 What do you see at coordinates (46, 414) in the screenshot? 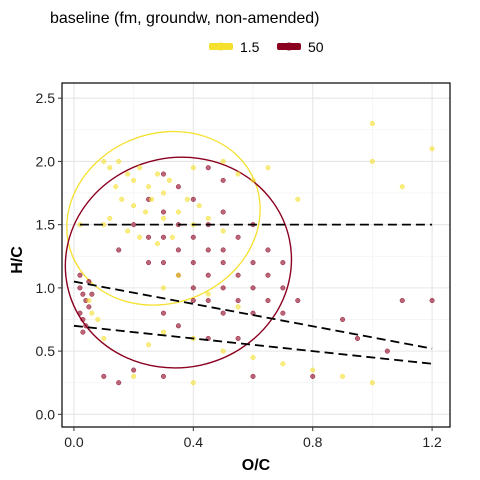
I see `y-tick-label: 0.0` at bounding box center [46, 414].